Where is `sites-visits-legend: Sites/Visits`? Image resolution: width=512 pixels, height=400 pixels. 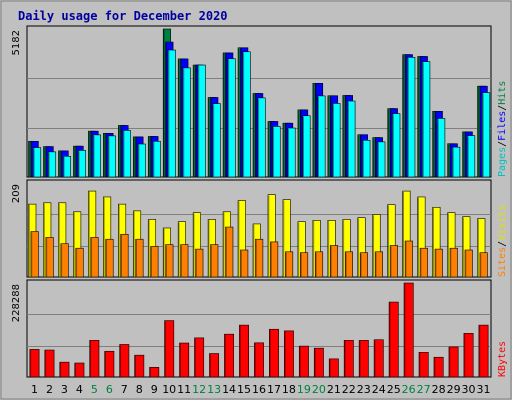 sites-visits-legend: Sites/Visits is located at coordinates (502, 241).